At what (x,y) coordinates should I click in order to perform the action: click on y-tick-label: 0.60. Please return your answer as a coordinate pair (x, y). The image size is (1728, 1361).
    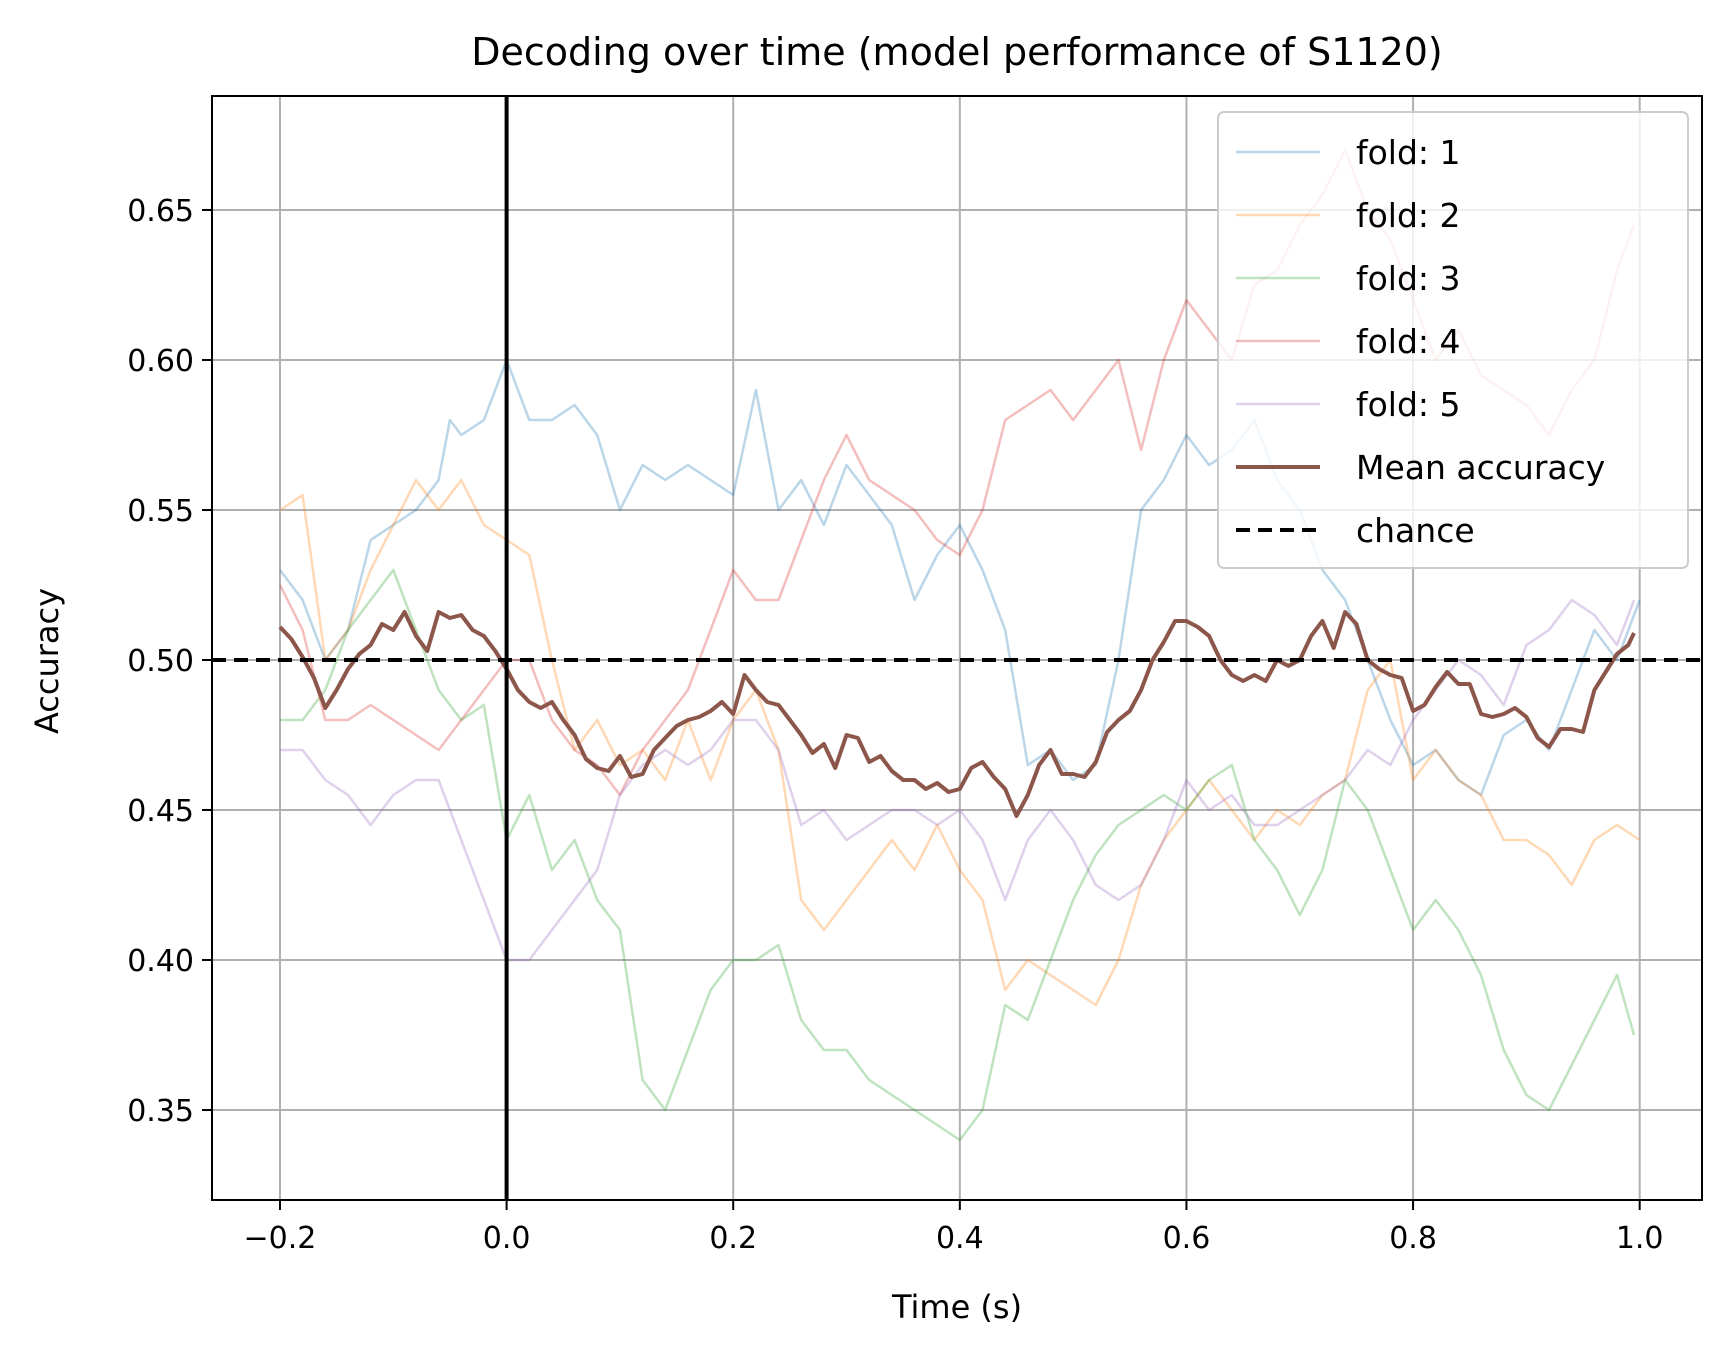
    Looking at the image, I should click on (160, 361).